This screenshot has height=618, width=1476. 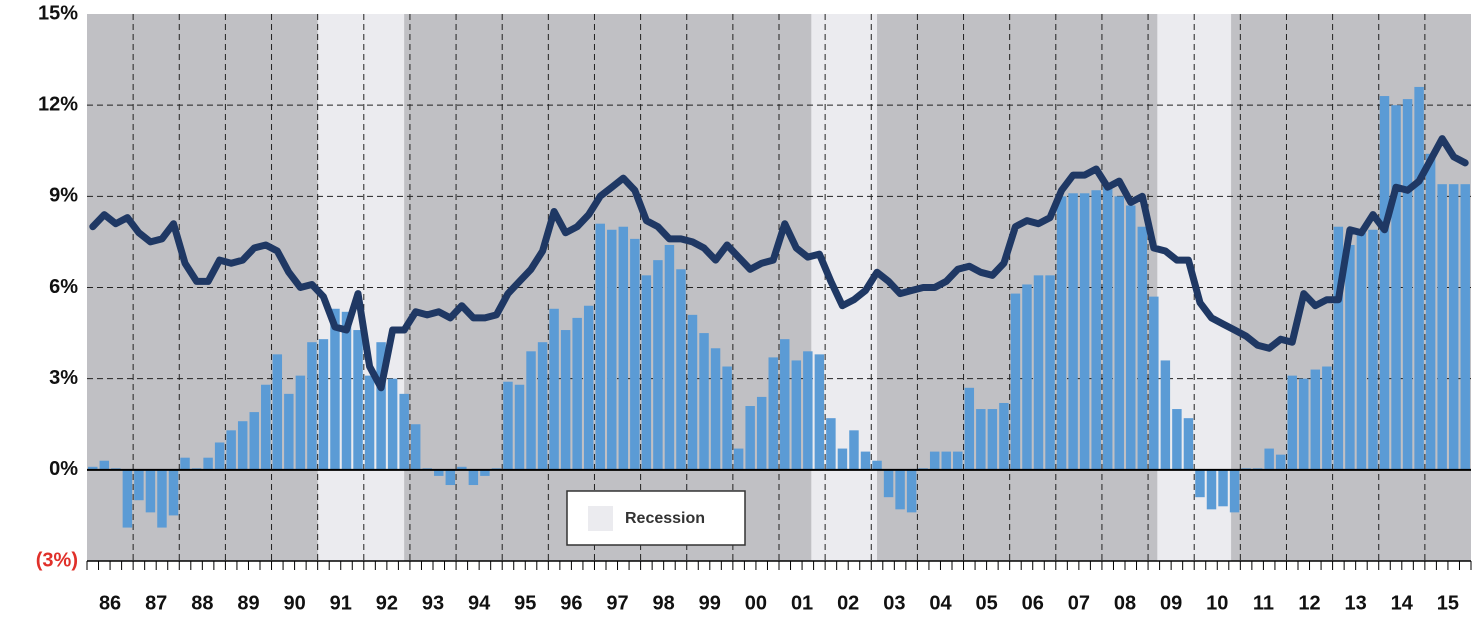 I want to click on x-tick-label: 94, so click(x=479, y=603).